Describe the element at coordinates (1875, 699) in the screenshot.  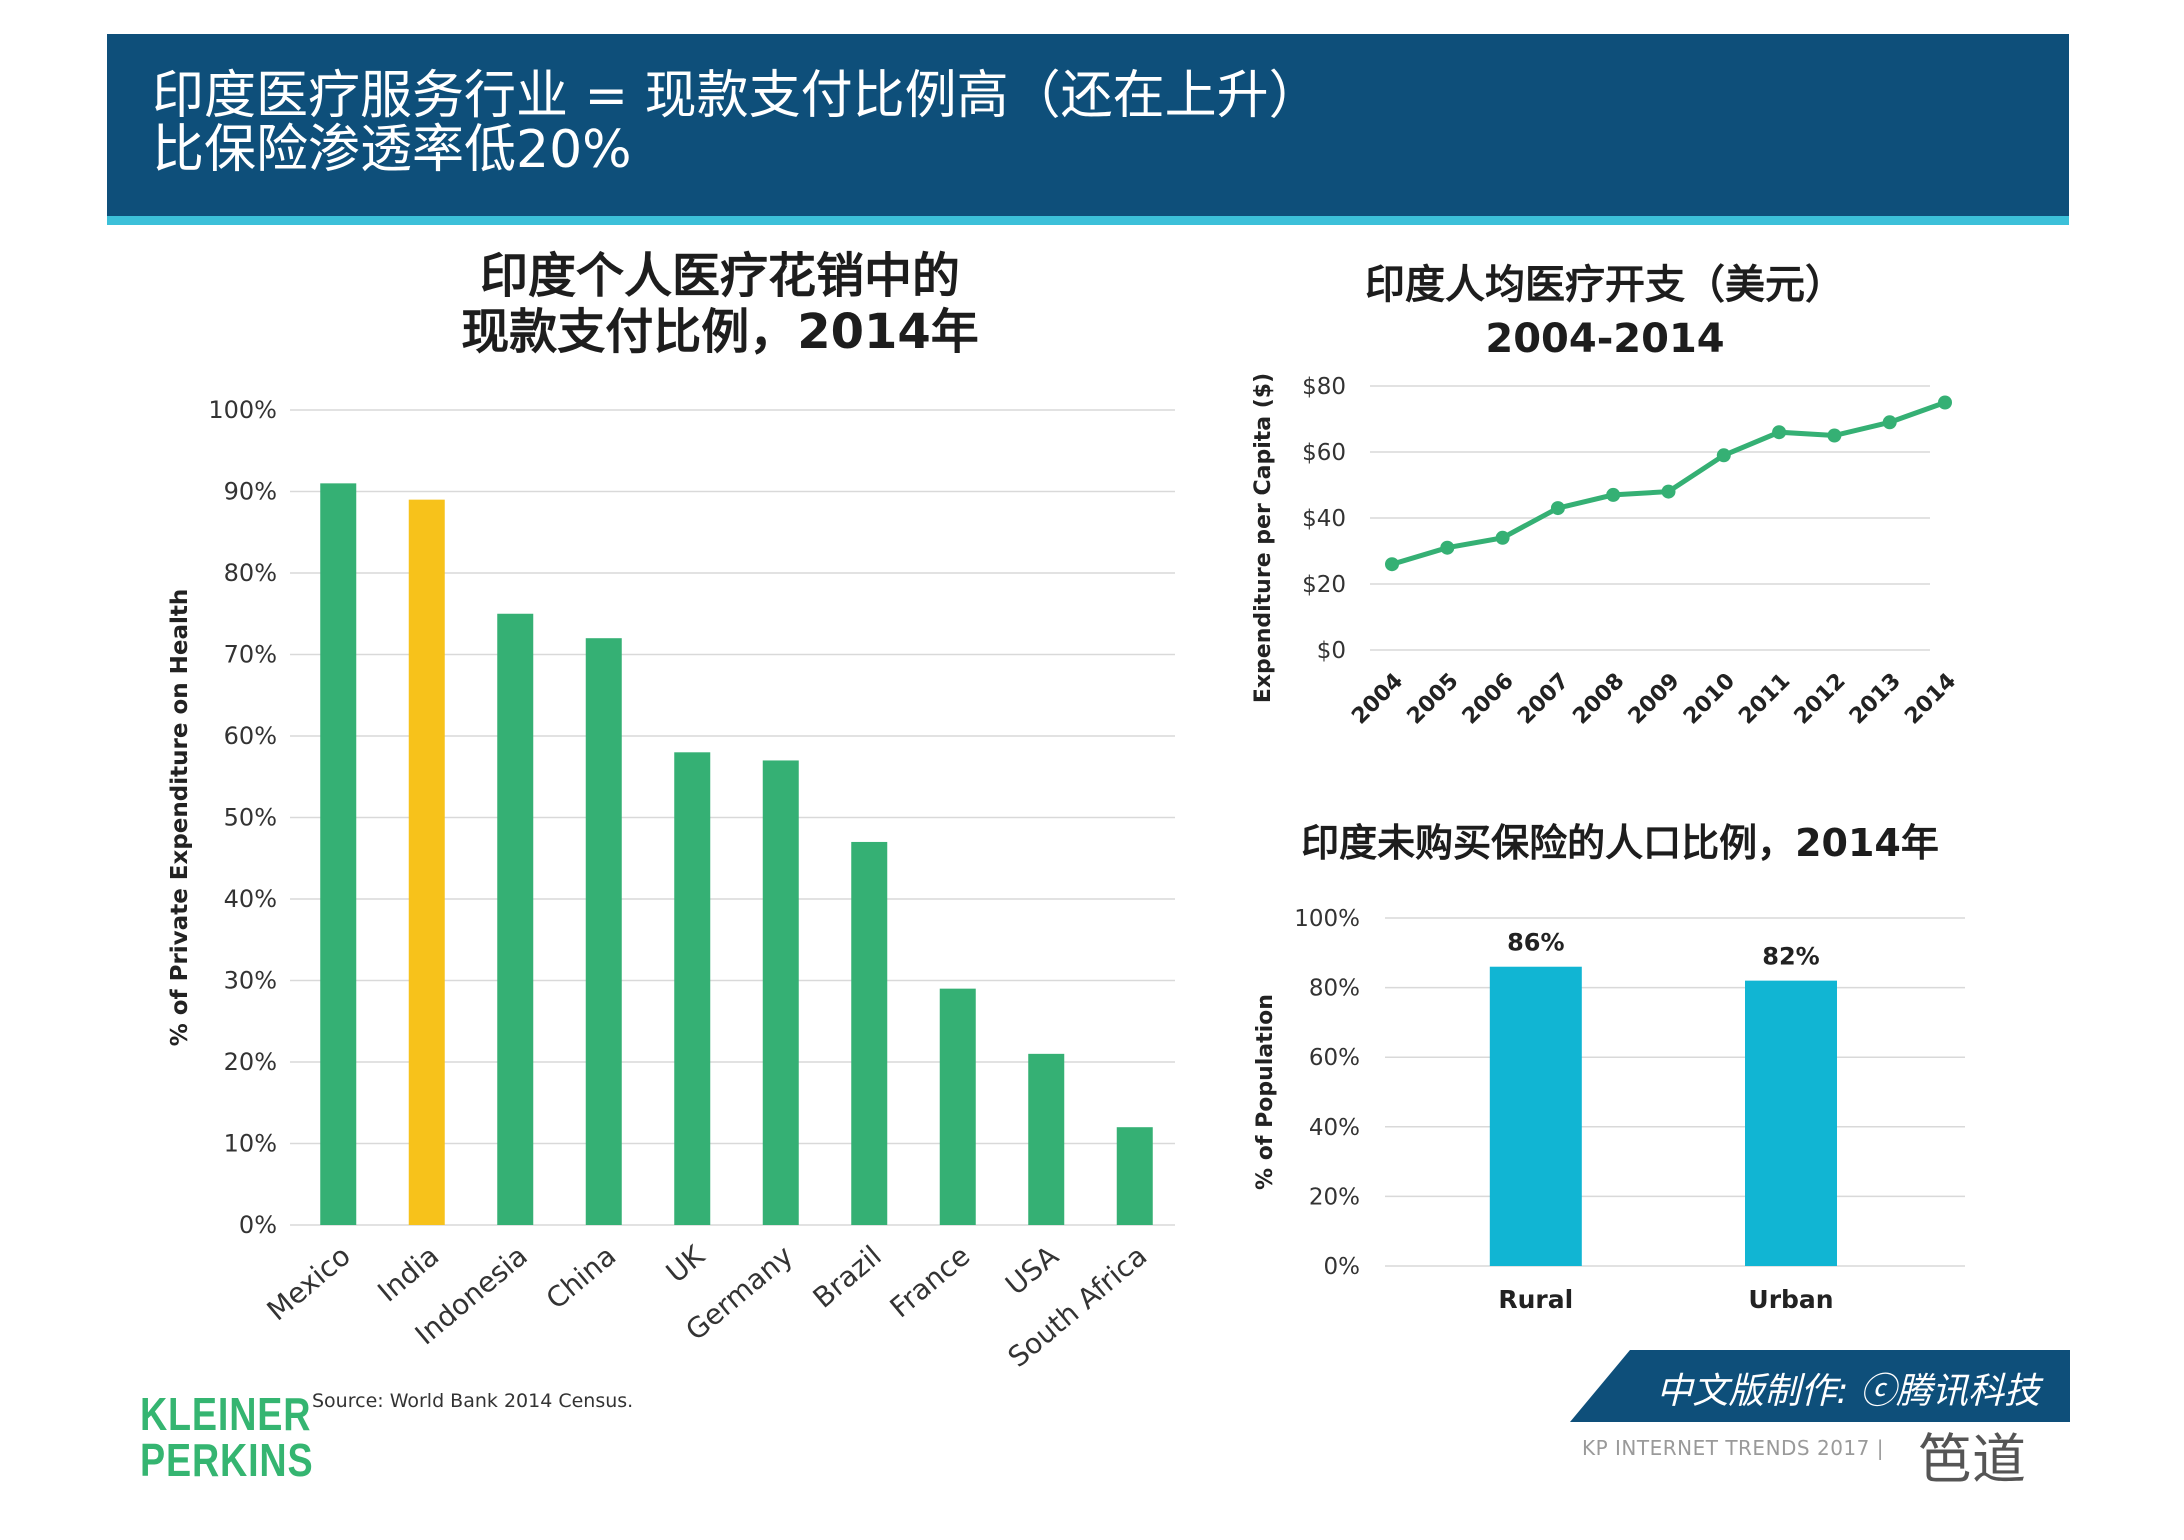
I see `x-tick-label: 2013` at that location.